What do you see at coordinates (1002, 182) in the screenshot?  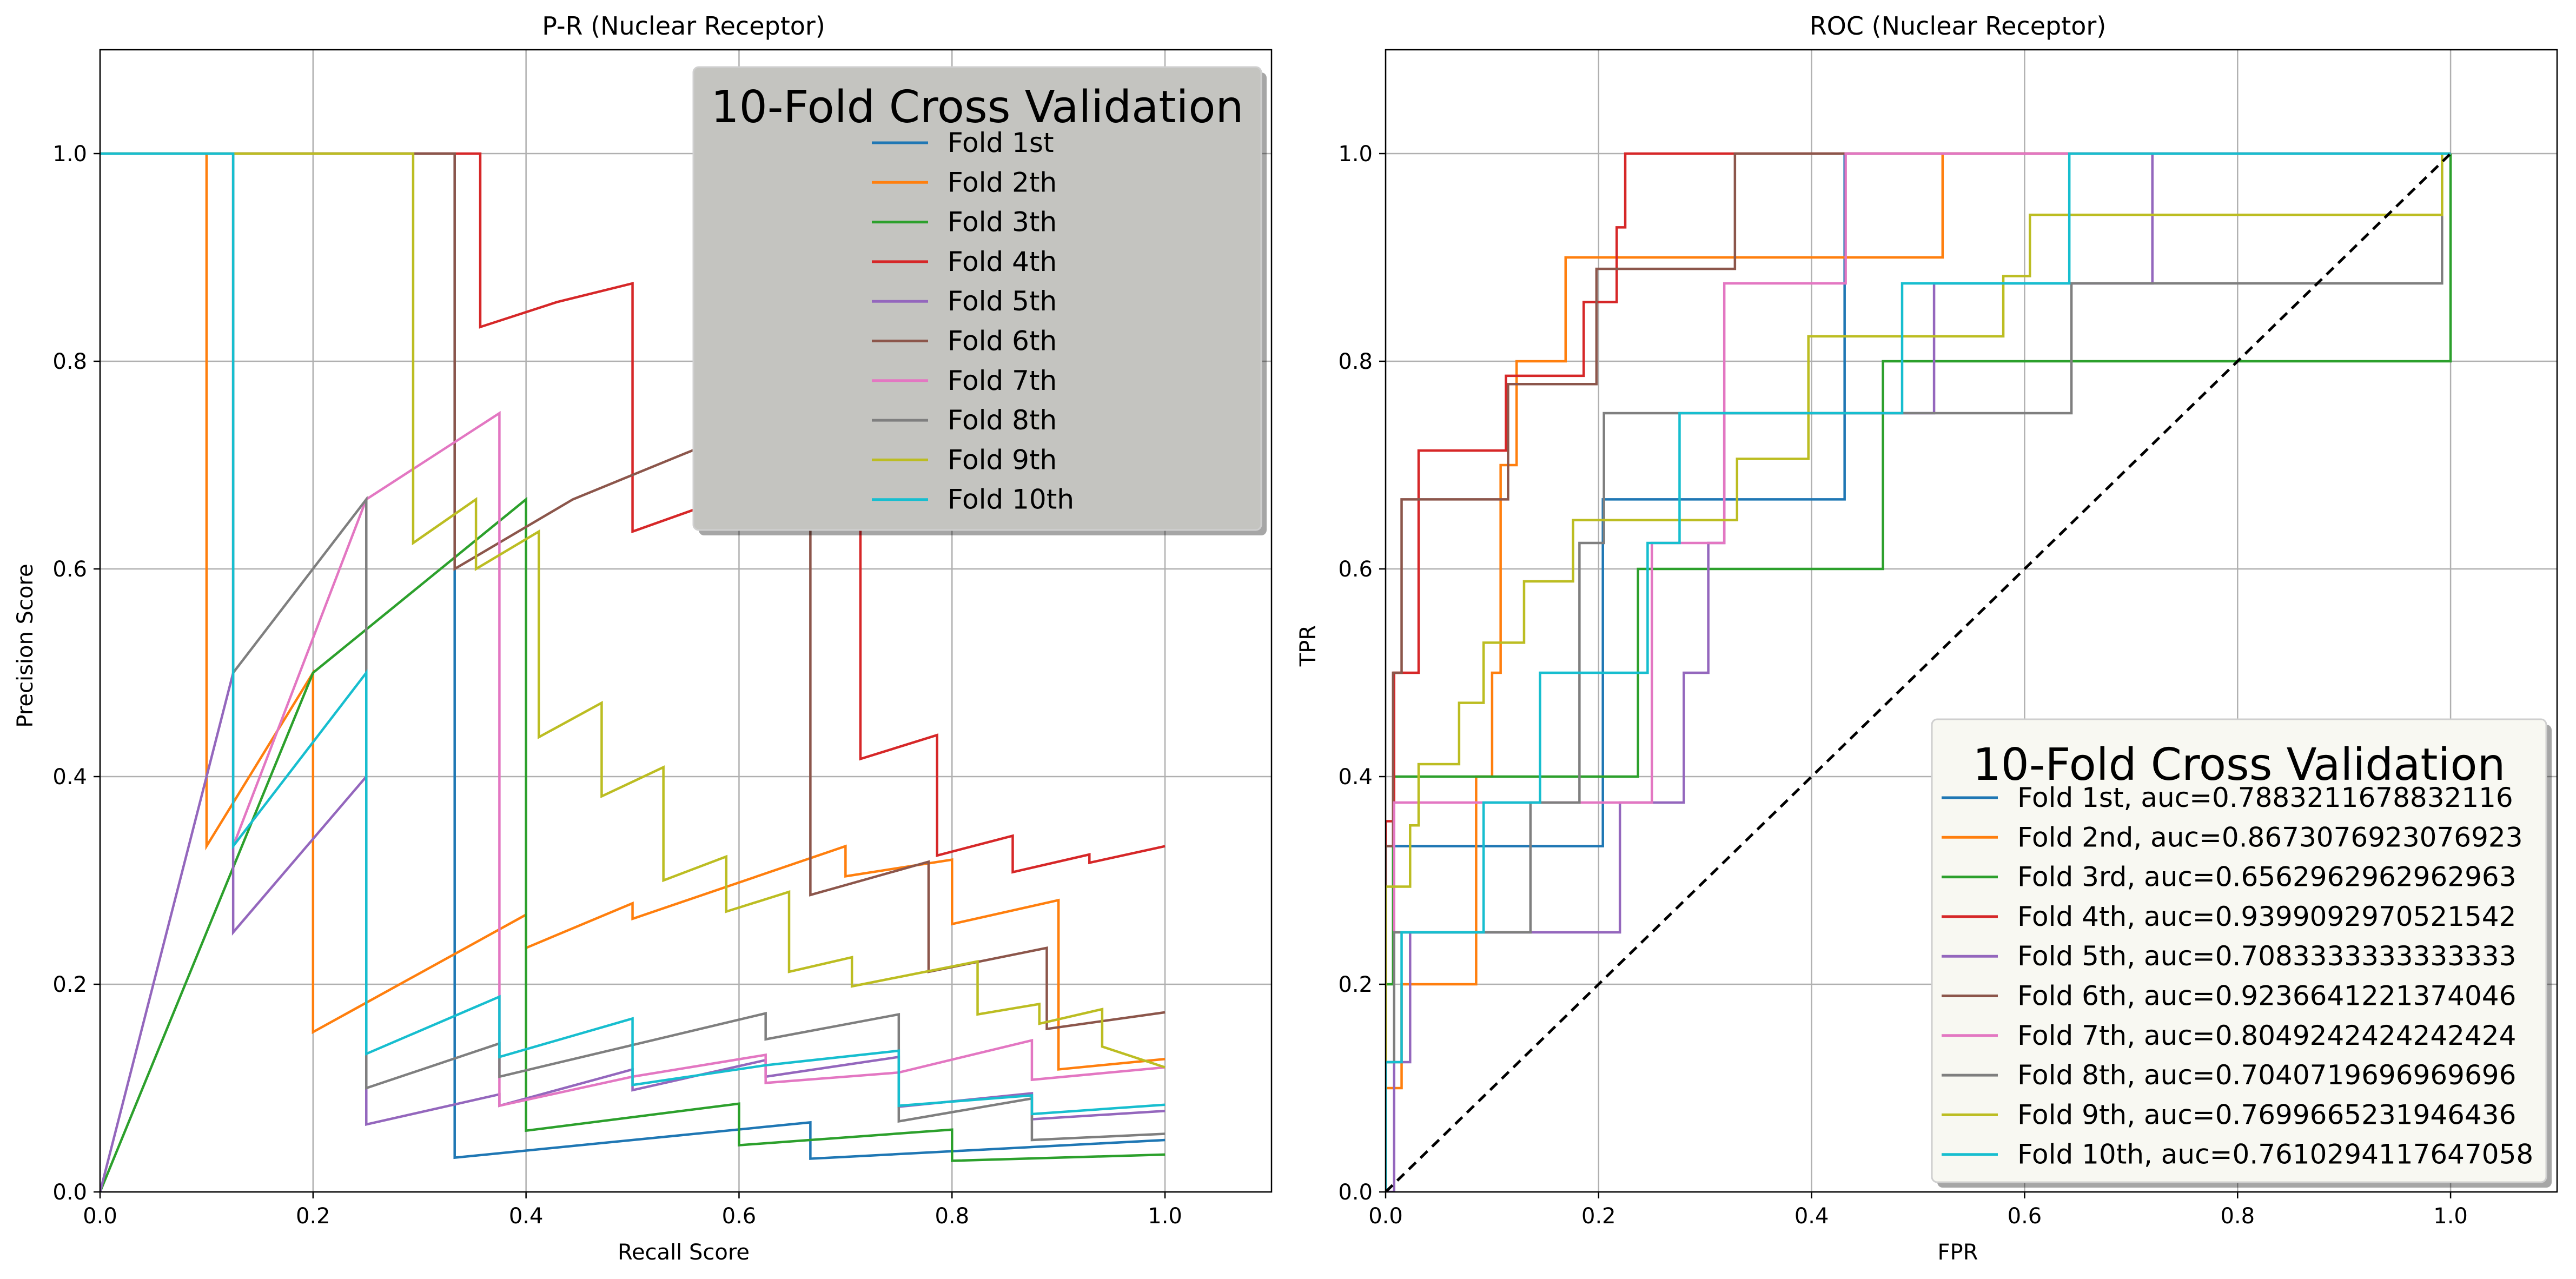 I see `pr-legend-label-2: Fold 2th` at bounding box center [1002, 182].